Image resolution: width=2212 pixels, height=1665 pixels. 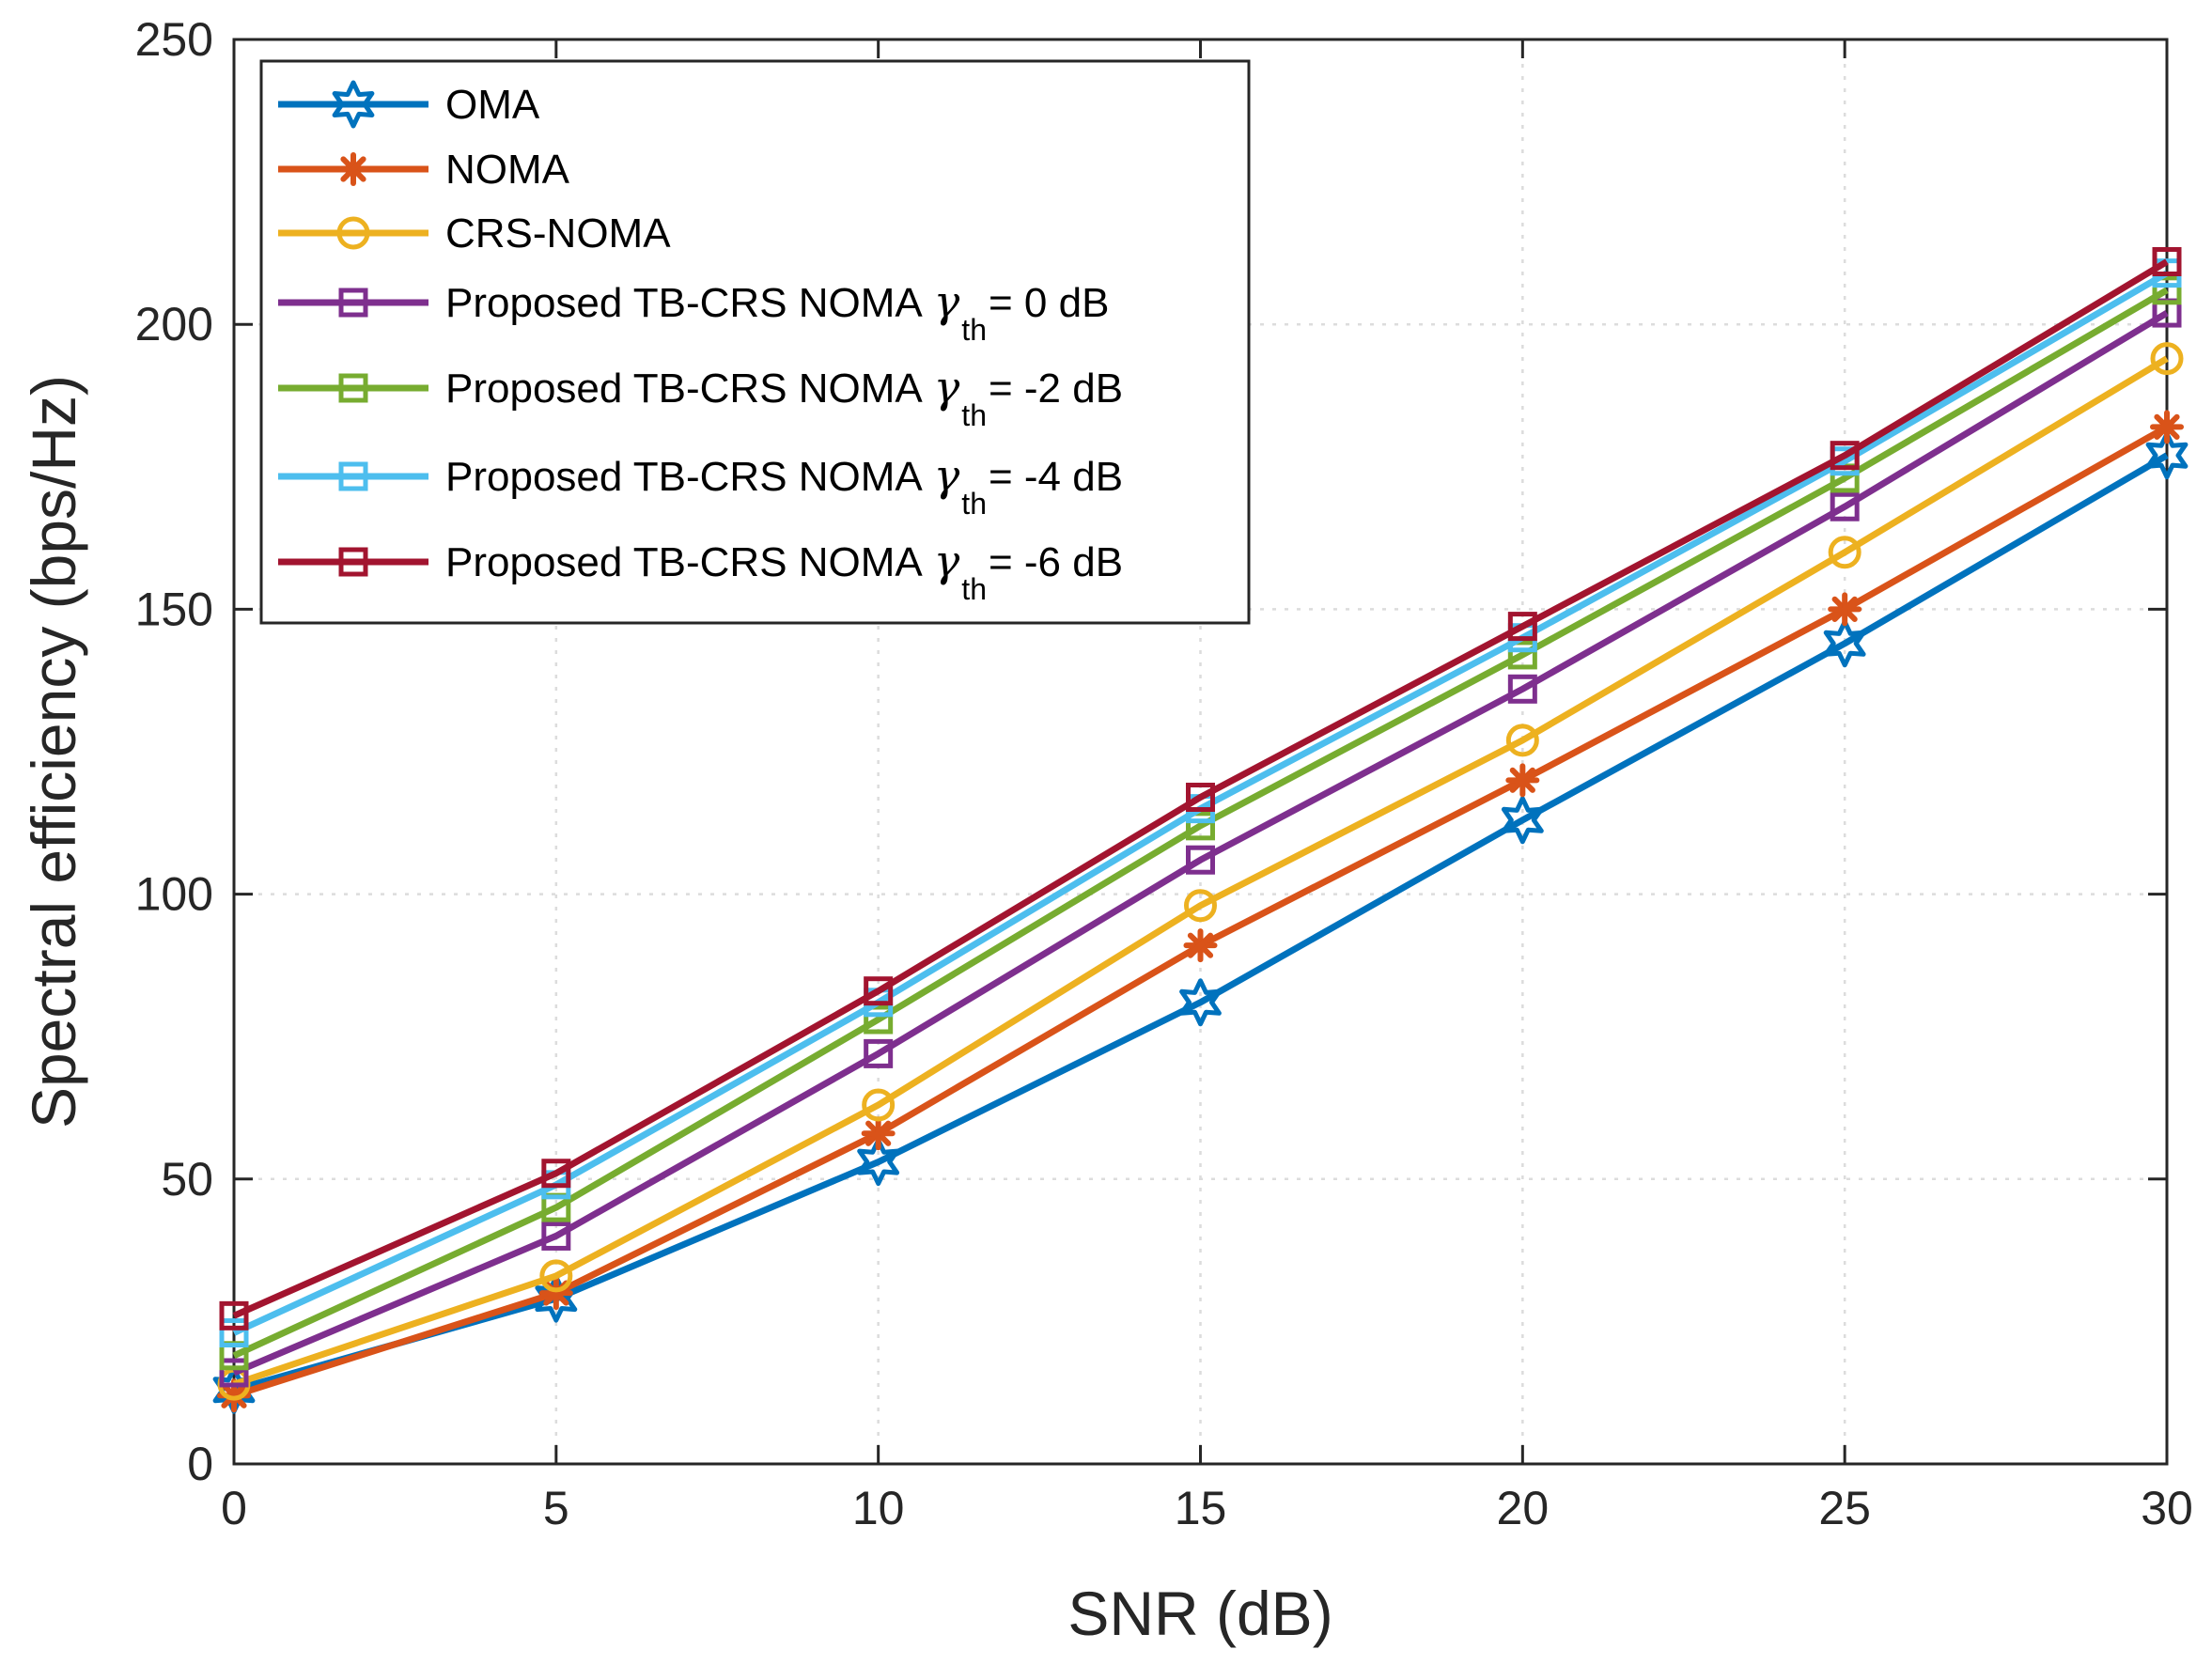 What do you see at coordinates (409, 104) in the screenshot?
I see `legend-entry-1: OMA` at bounding box center [409, 104].